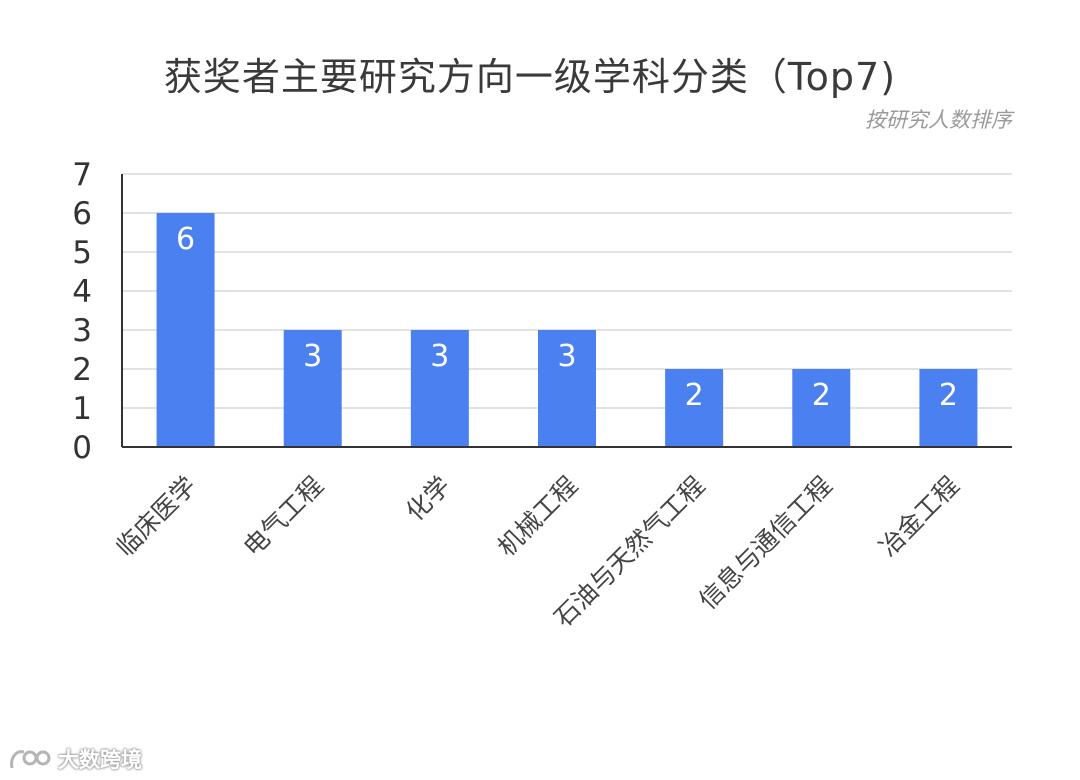 This screenshot has width=1080, height=780. I want to click on y-tick-label: 5, so click(82, 253).